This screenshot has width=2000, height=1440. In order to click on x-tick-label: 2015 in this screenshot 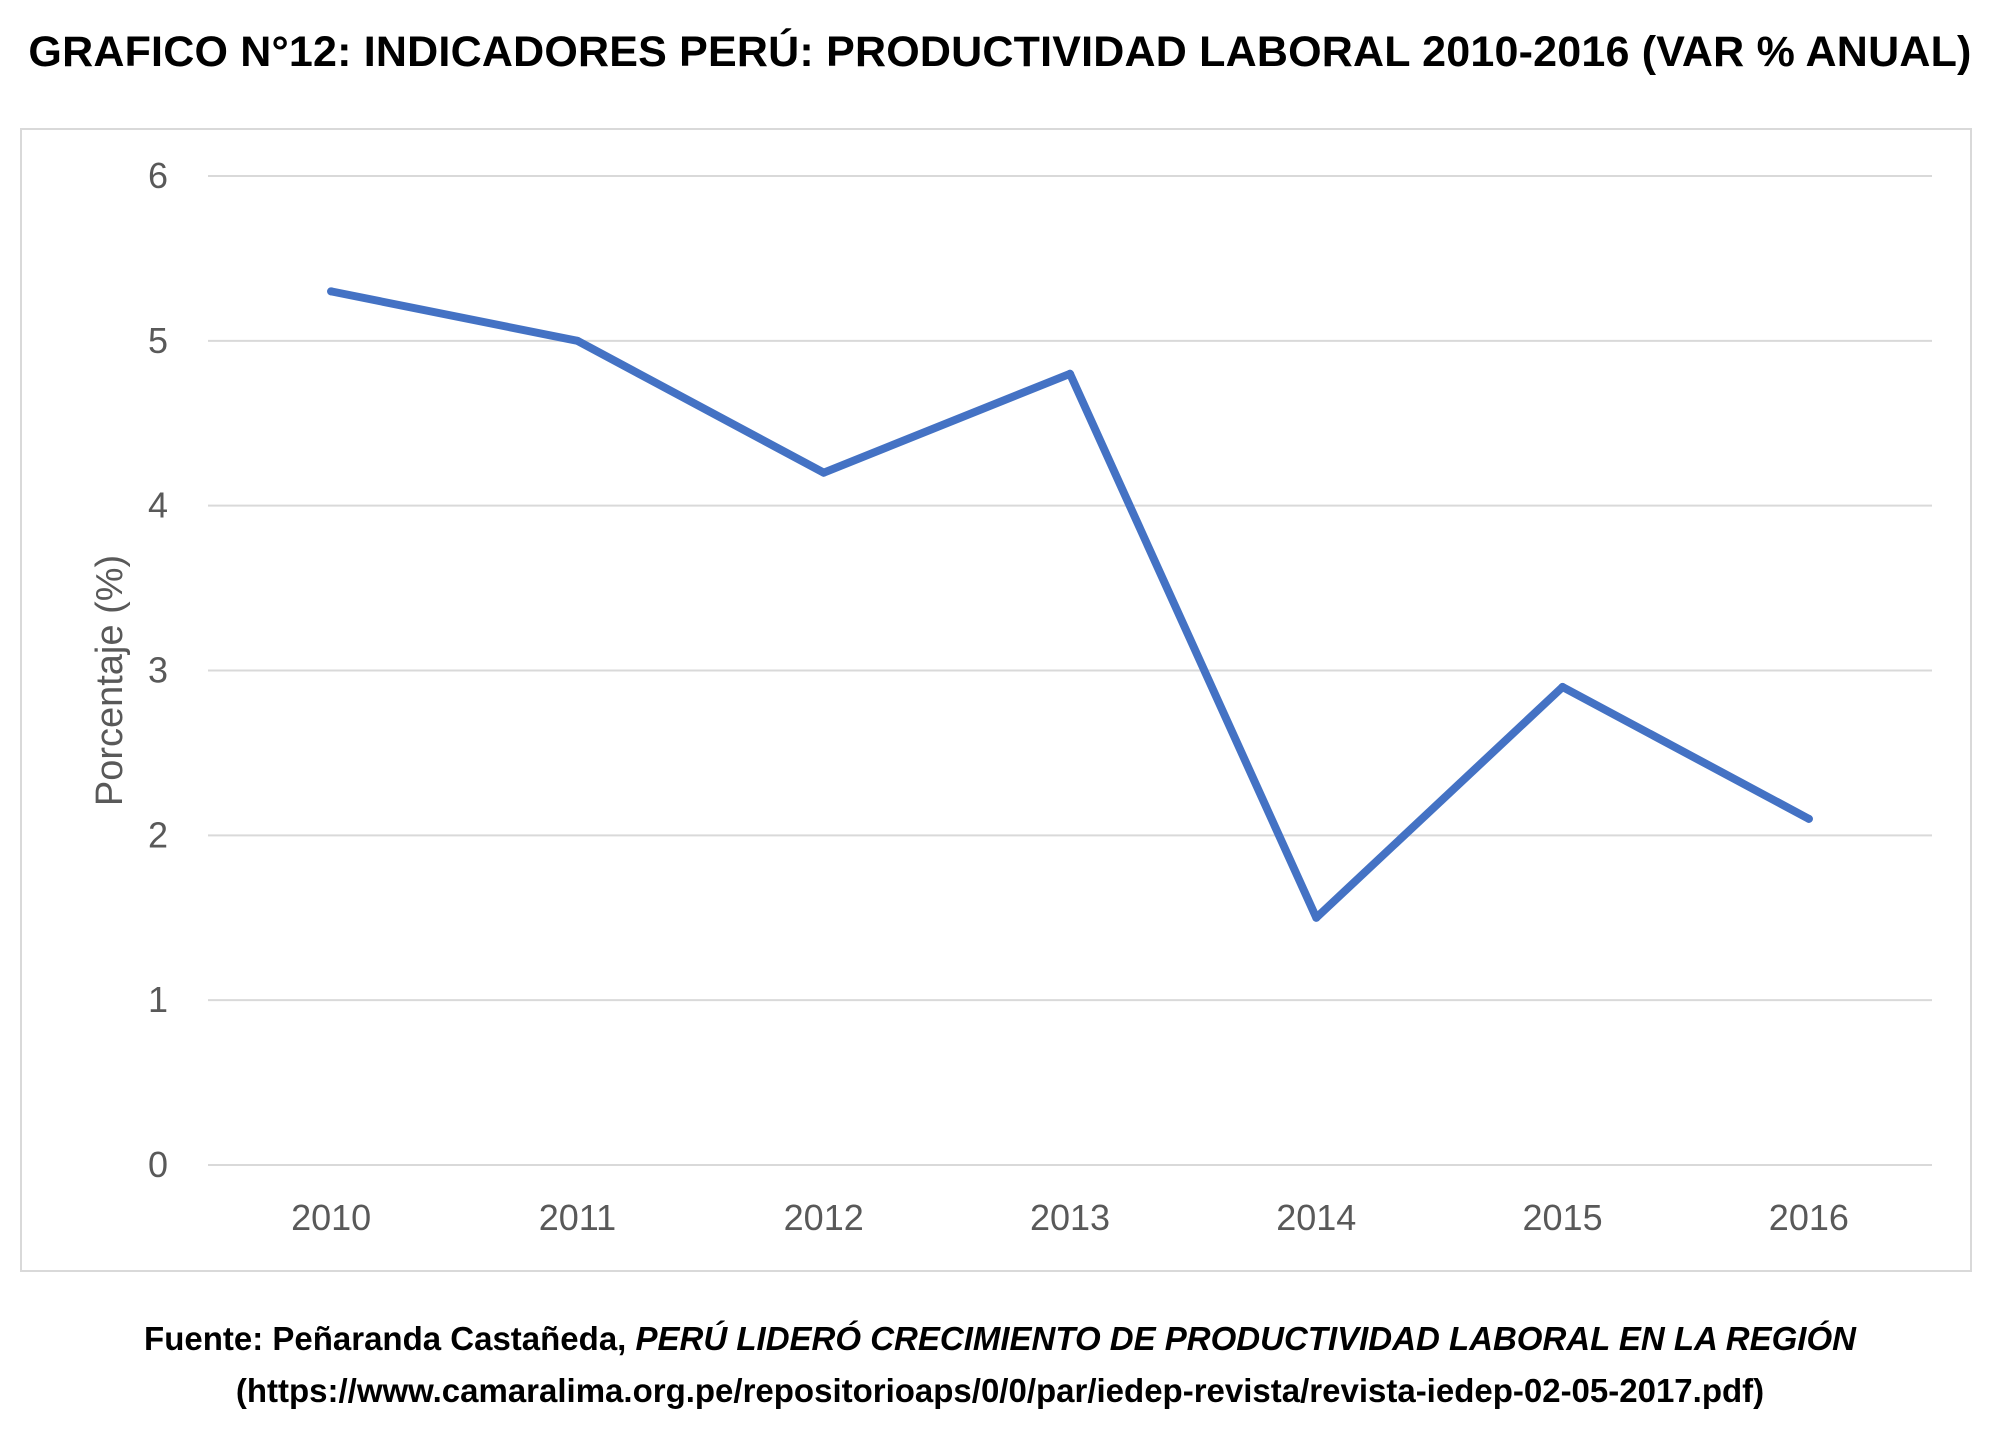, I will do `click(1563, 1217)`.